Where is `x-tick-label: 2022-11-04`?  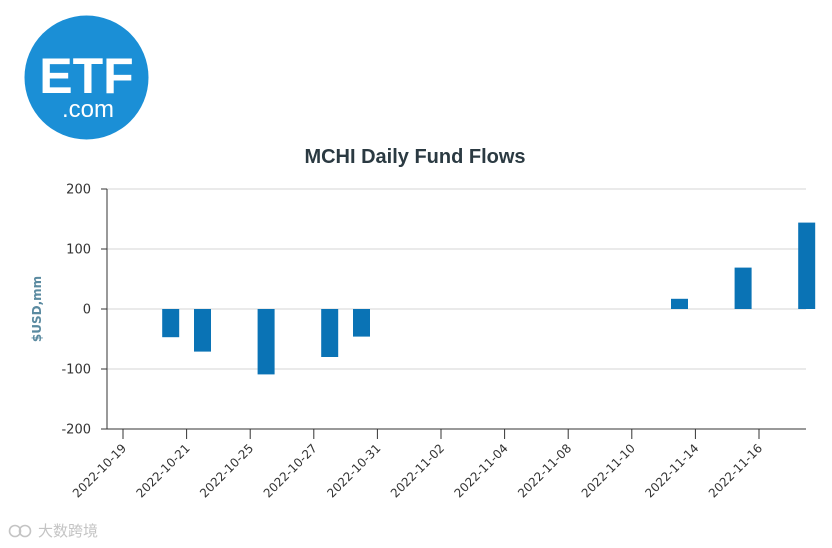 x-tick-label: 2022-11-04 is located at coordinates (481, 470).